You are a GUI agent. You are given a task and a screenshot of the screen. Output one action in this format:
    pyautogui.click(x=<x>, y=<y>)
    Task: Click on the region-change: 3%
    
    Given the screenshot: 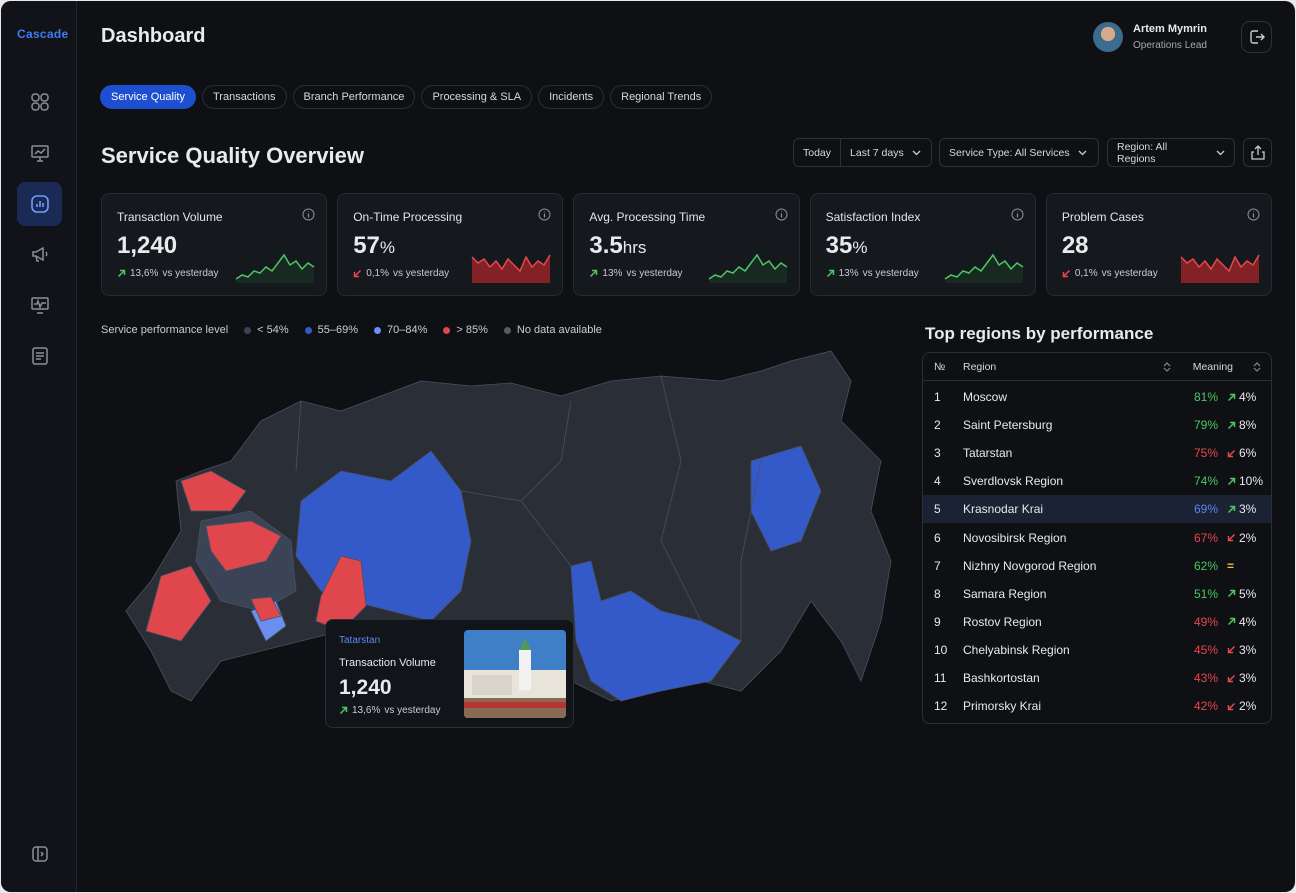 What is the action you would take?
    pyautogui.click(x=1241, y=678)
    